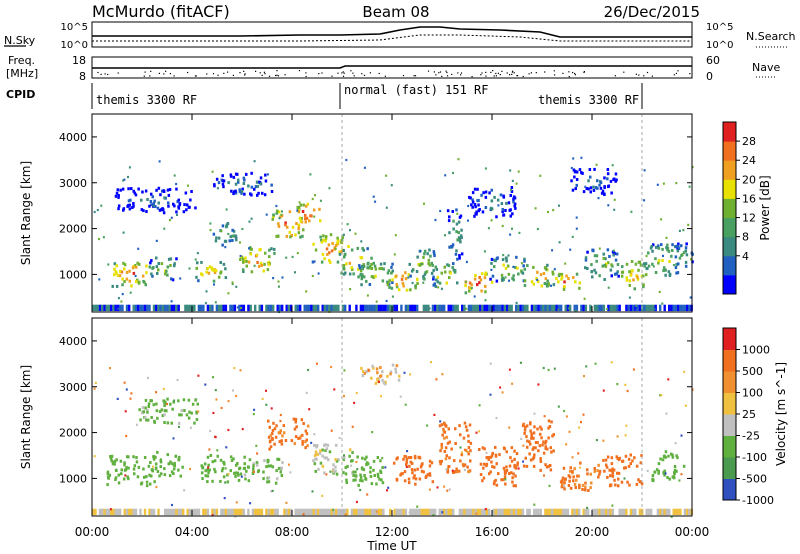 Image resolution: width=800 pixels, height=554 pixels. Describe the element at coordinates (749, 198) in the screenshot. I see `colorbar-tick-label: 16` at that location.